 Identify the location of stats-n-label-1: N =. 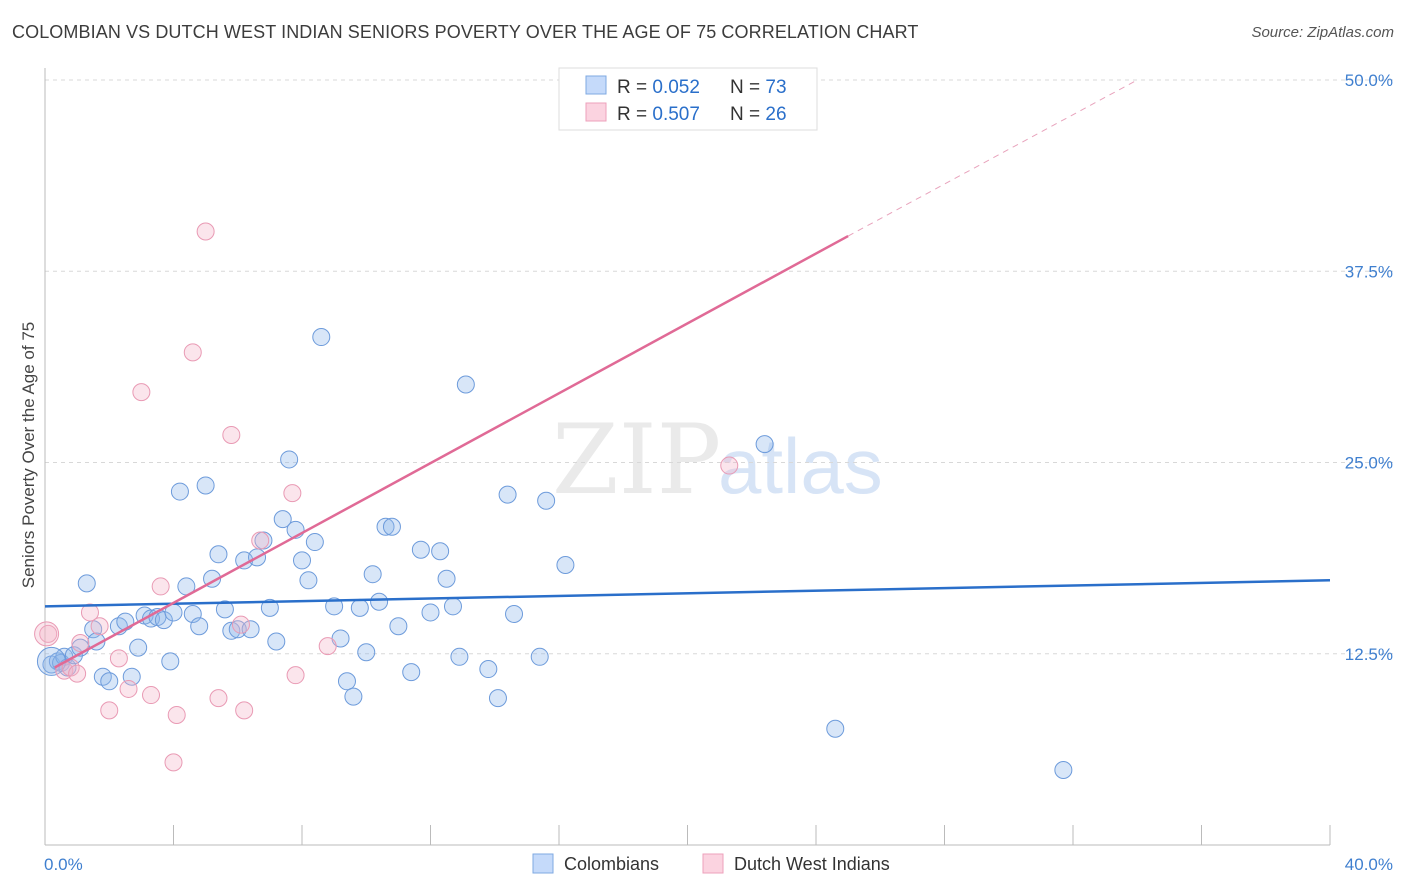
(747, 87).